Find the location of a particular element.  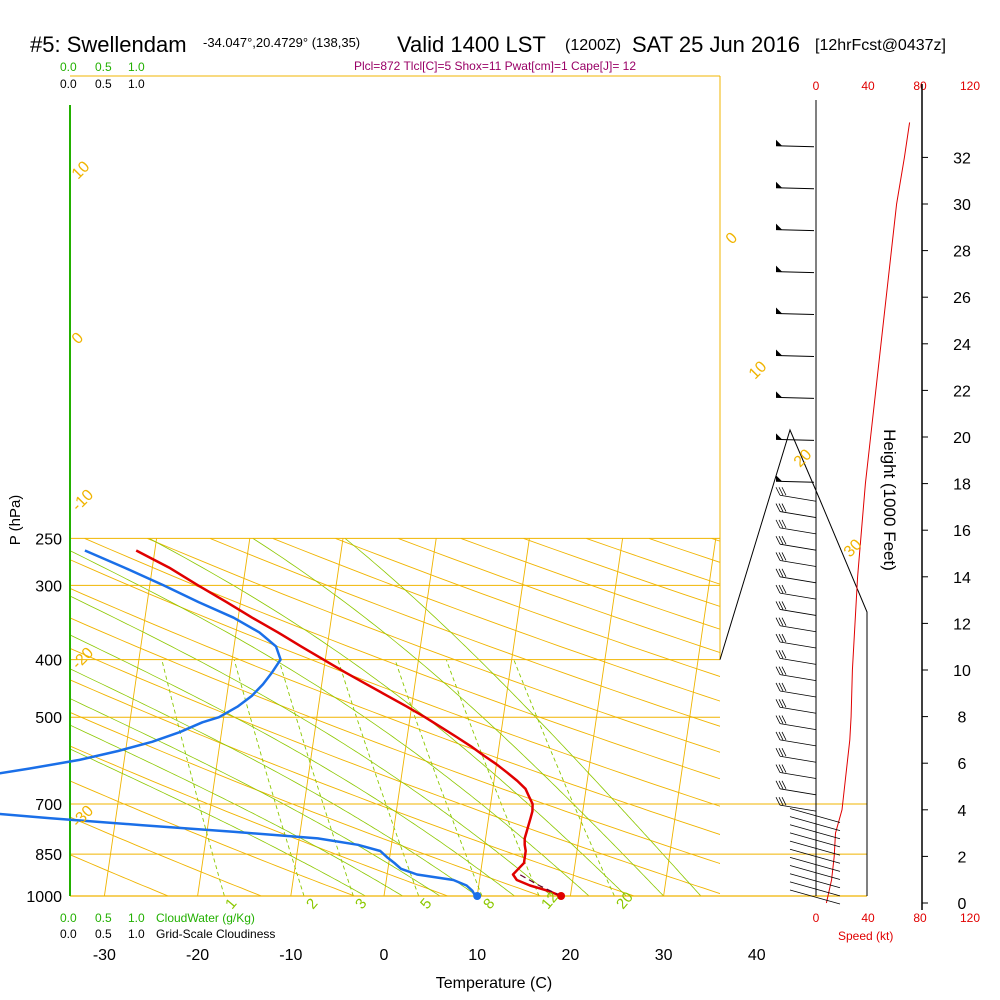

cloud-top-black-1: 0.5 is located at coordinates (103, 84).